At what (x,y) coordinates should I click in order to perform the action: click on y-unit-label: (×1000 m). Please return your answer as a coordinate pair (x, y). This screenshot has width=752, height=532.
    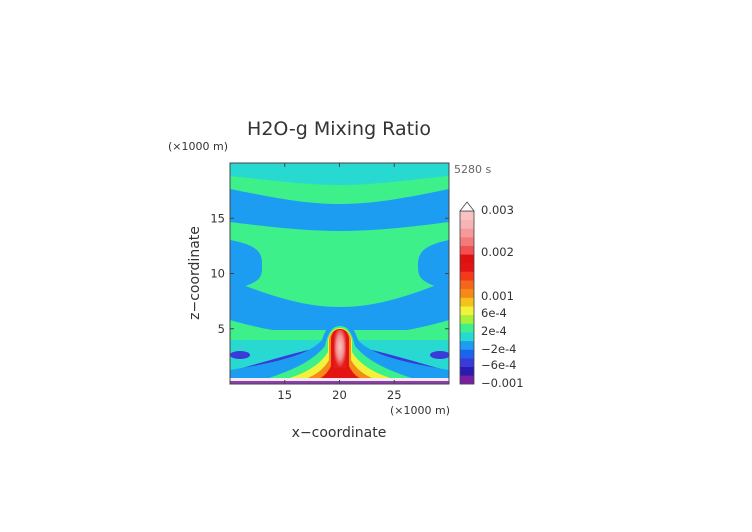
    Looking at the image, I should click on (198, 146).